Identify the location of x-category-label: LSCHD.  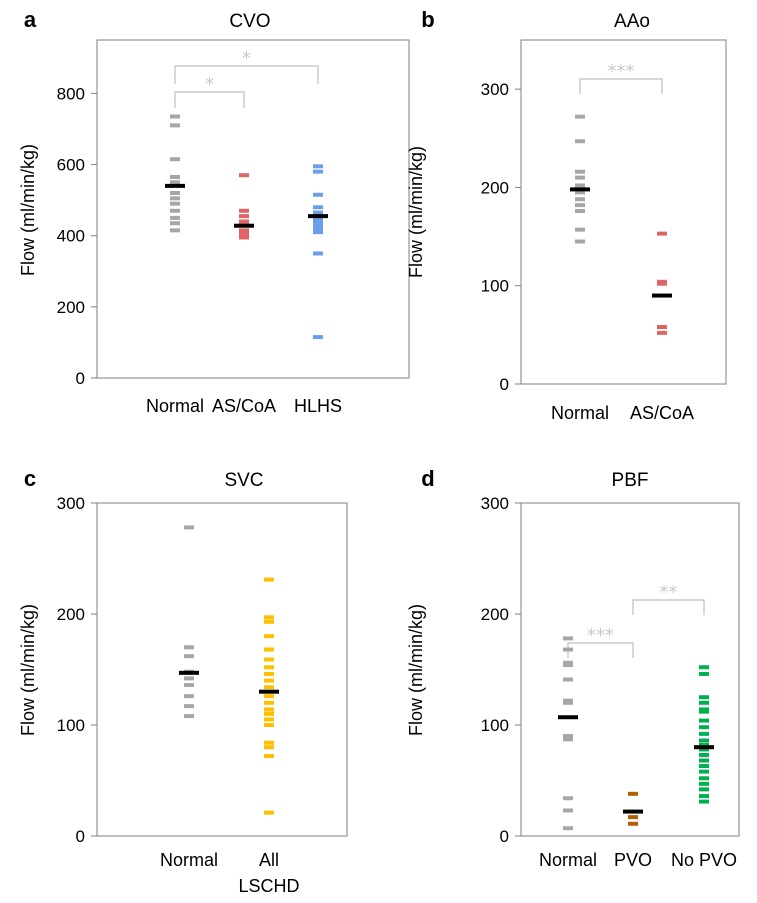
(268, 886).